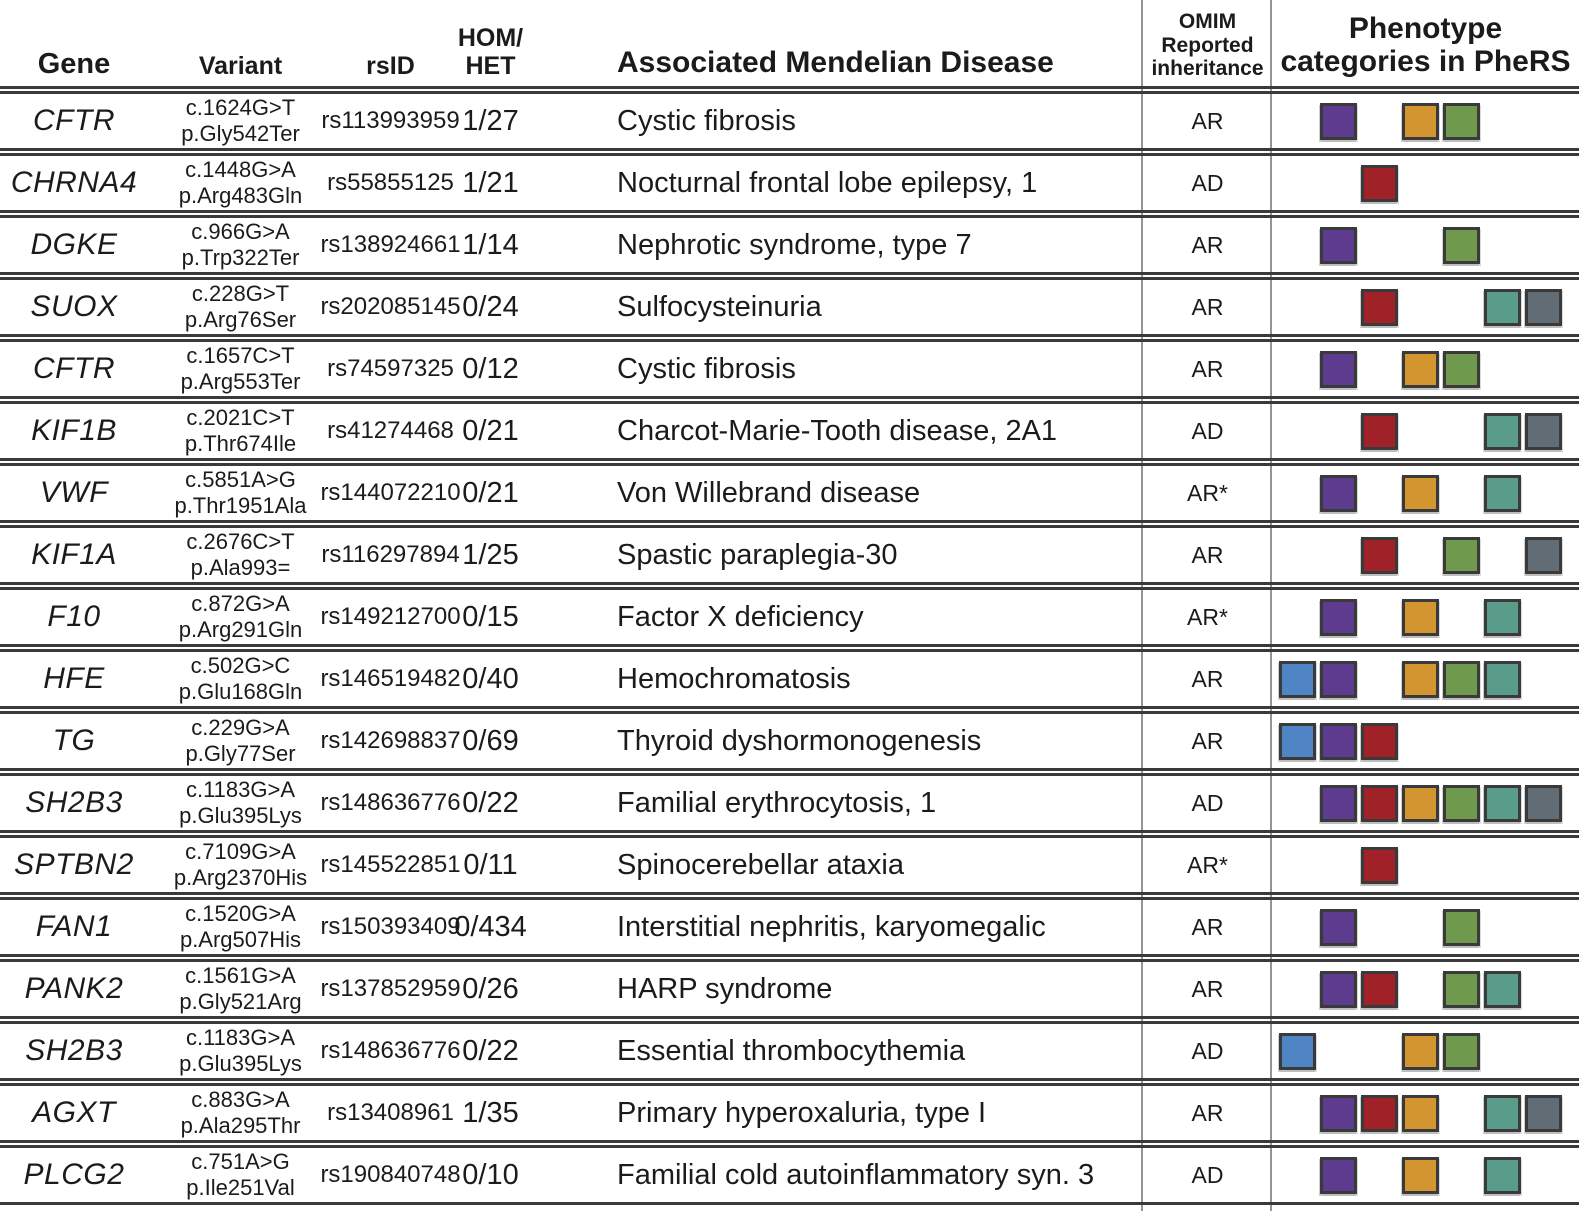  Describe the element at coordinates (769, 492) in the screenshot. I see `disease-cell: Von Willebrand disease` at that location.